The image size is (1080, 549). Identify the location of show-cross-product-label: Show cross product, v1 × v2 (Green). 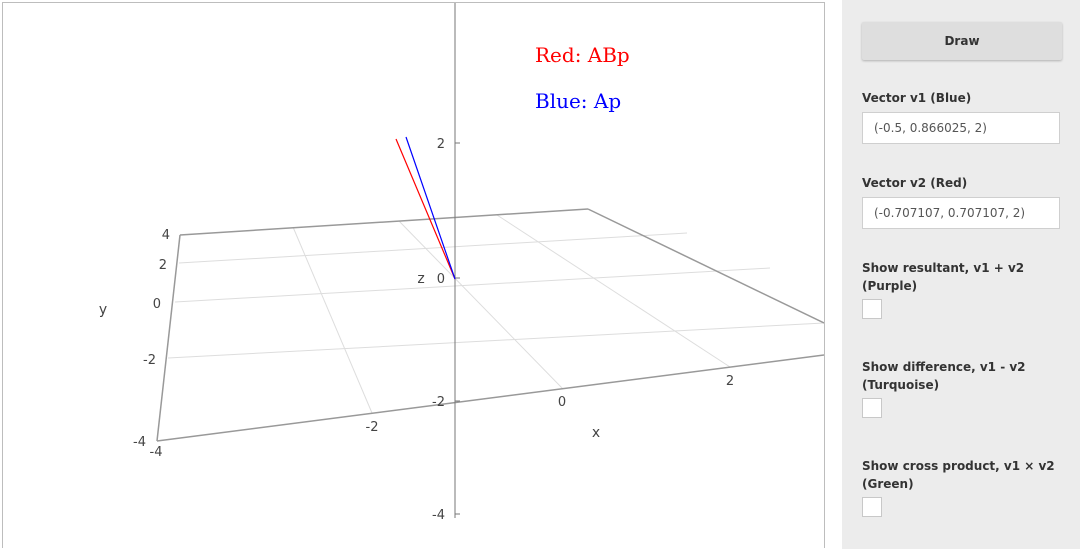
(958, 475).